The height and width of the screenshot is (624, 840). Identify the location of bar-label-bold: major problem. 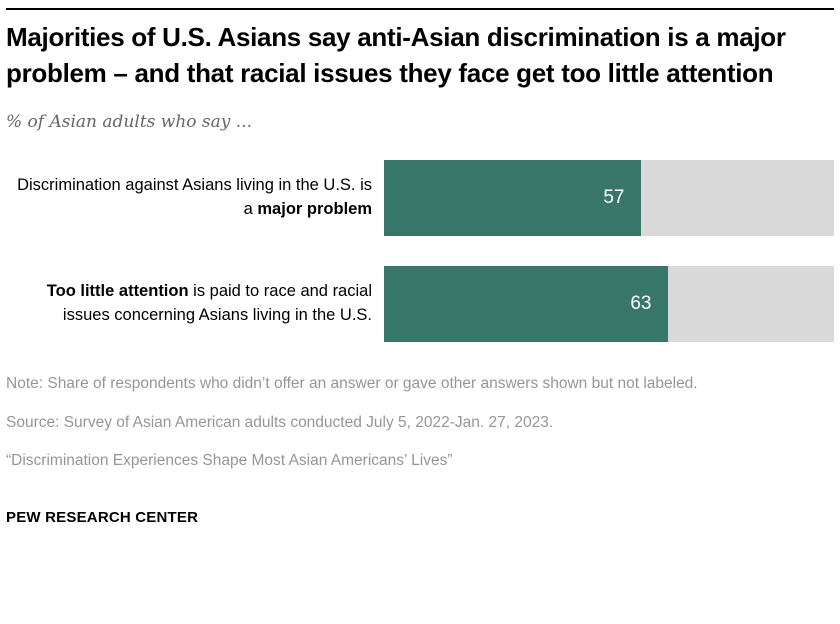
(314, 208).